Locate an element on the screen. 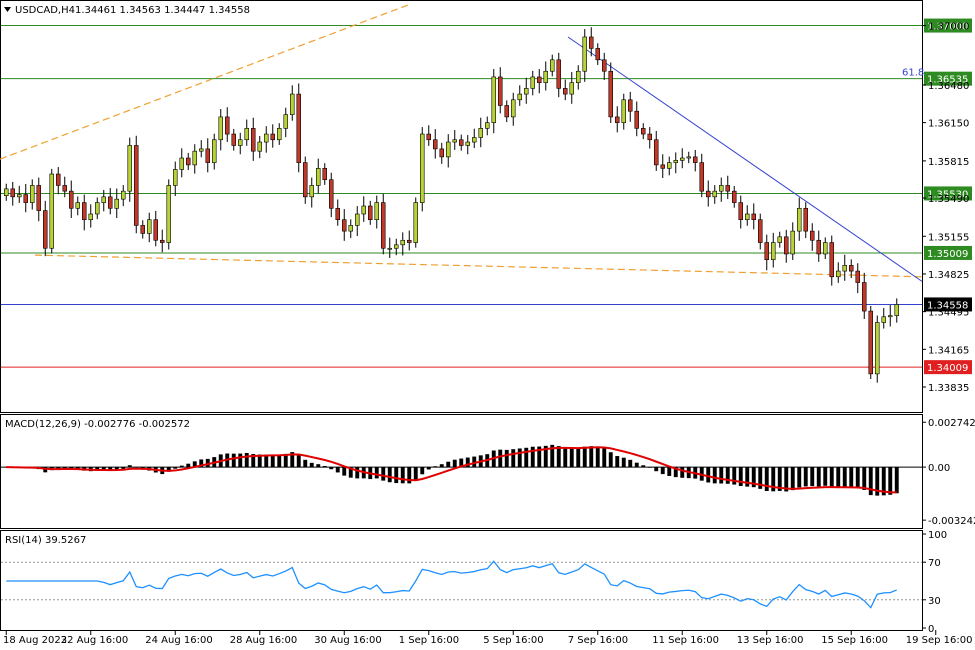 This screenshot has width=975, height=650. rising-trendline is located at coordinates (204, 82).